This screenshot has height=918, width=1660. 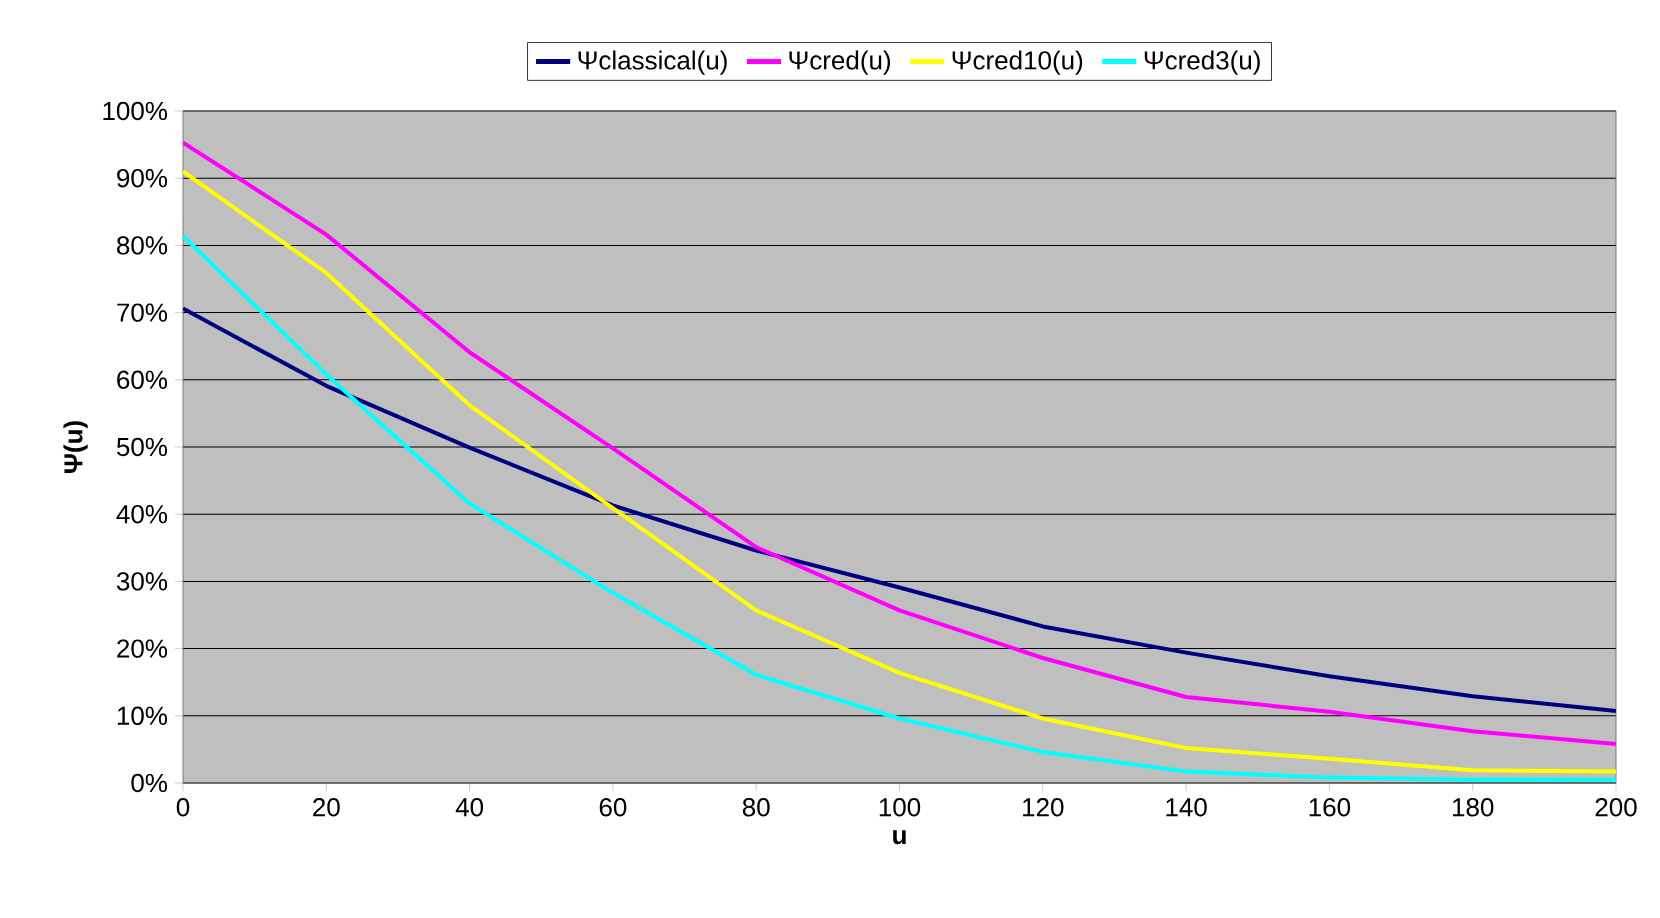 What do you see at coordinates (142, 379) in the screenshot?
I see `y-tick-label: 60%` at bounding box center [142, 379].